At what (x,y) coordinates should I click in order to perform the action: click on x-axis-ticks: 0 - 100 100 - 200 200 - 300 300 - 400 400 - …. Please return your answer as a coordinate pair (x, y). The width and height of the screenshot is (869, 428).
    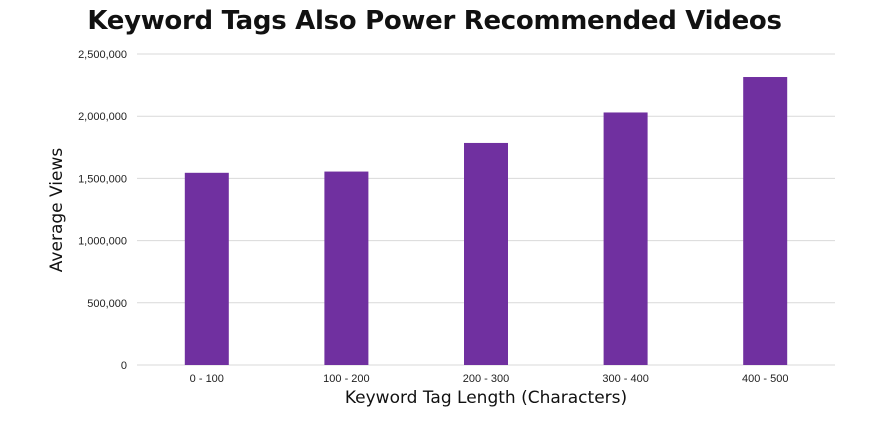
    Looking at the image, I should click on (489, 379).